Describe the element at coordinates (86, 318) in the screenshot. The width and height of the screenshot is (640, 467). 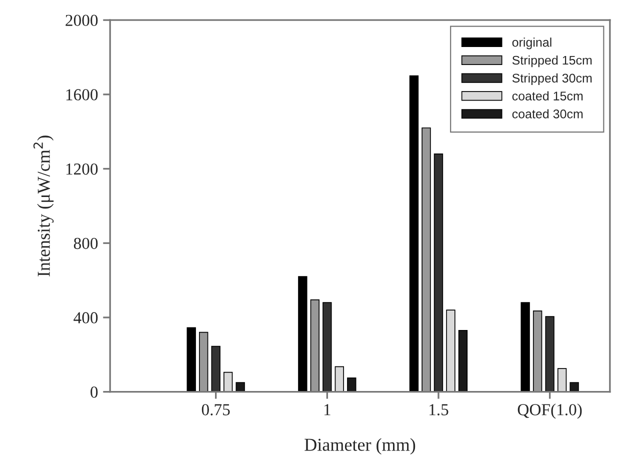
I see `y-tick-label: 400` at that location.